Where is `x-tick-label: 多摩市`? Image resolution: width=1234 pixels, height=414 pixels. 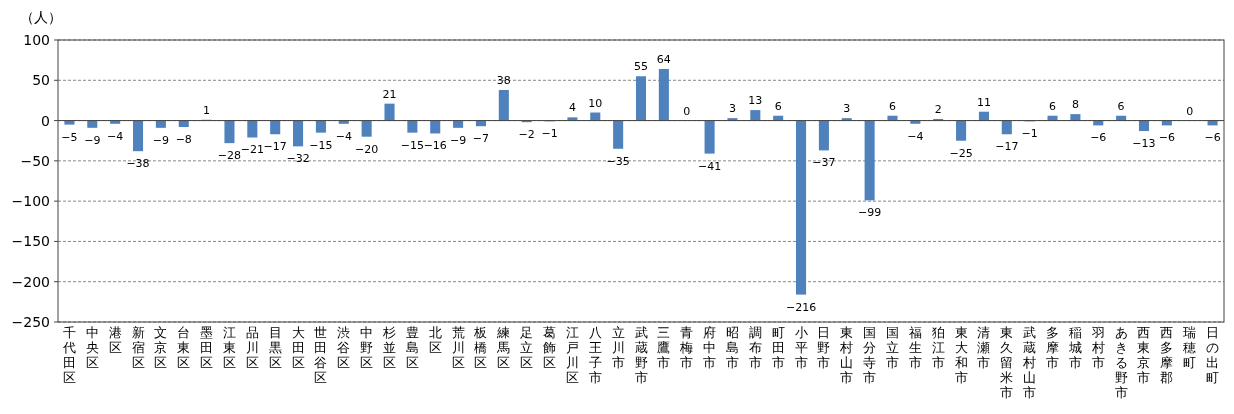 x-tick-label: 多摩市 is located at coordinates (1053, 347).